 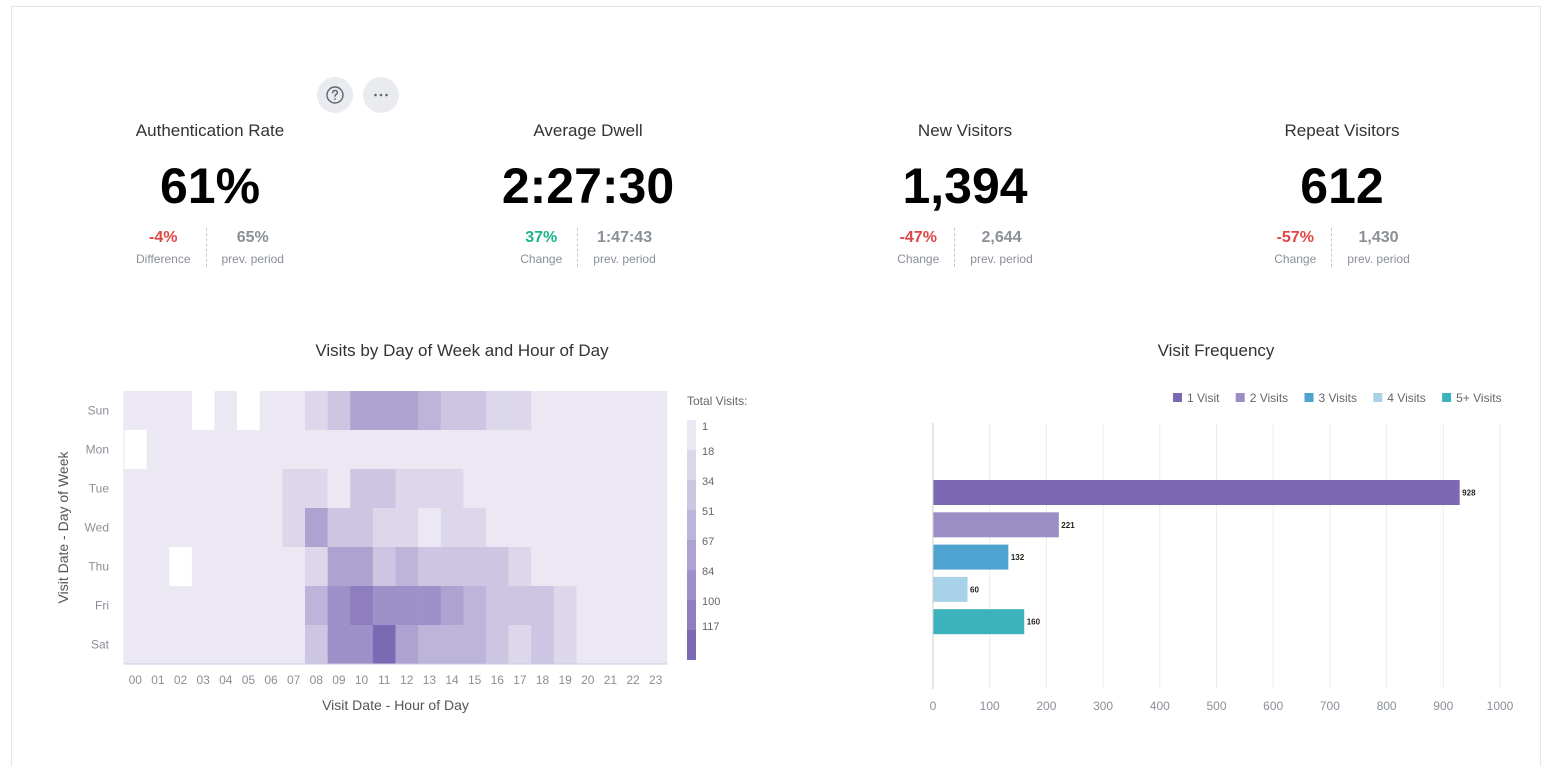 What do you see at coordinates (996, 525) in the screenshot?
I see `bar-2-visits` at bounding box center [996, 525].